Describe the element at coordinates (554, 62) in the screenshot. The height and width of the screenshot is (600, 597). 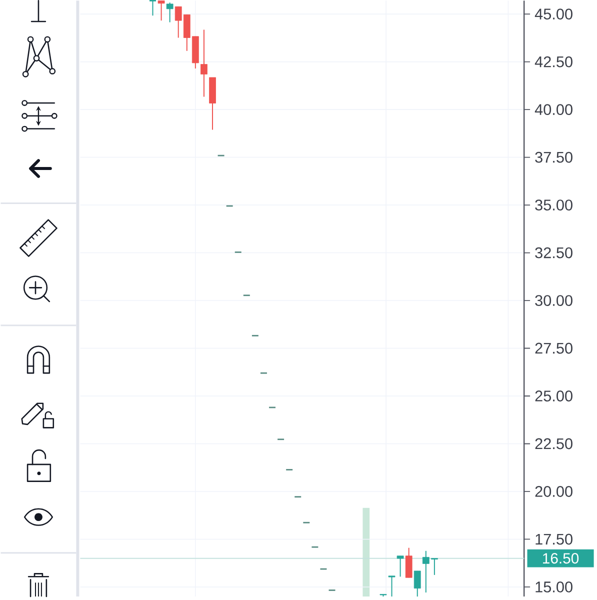
I see `y-tick-label: 42.50` at that location.